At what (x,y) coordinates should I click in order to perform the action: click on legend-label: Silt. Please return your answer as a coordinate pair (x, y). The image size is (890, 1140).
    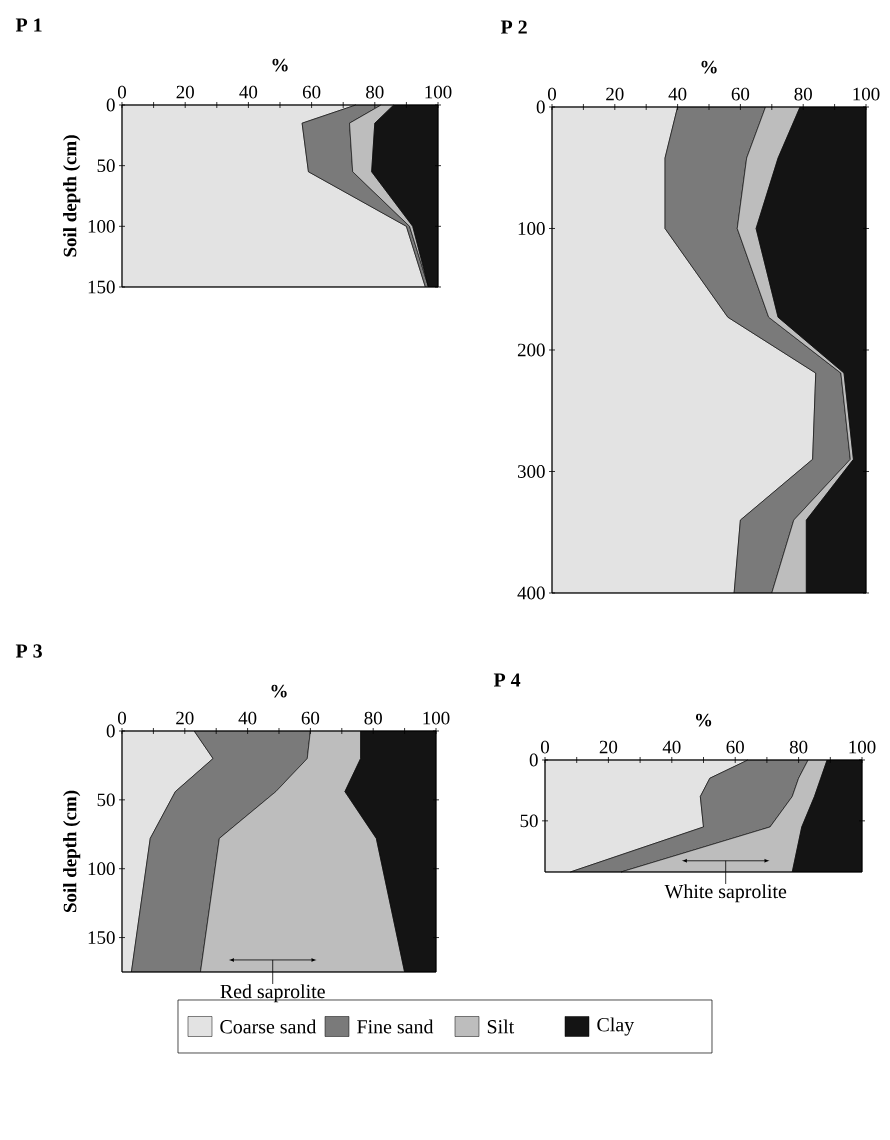
    Looking at the image, I should click on (501, 1026).